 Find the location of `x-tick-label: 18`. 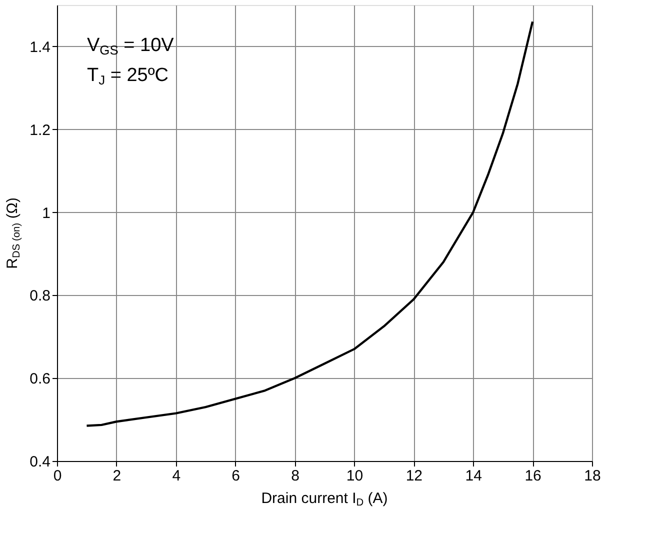

x-tick-label: 18 is located at coordinates (592, 476).